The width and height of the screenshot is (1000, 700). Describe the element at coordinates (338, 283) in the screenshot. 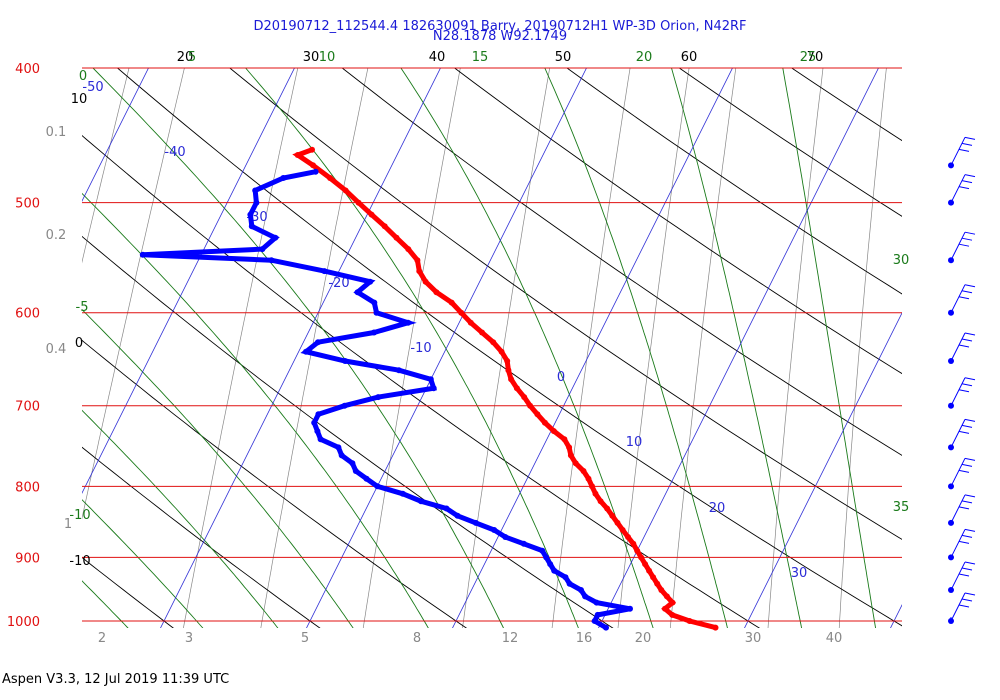

I see `isotherm-label: -20` at that location.